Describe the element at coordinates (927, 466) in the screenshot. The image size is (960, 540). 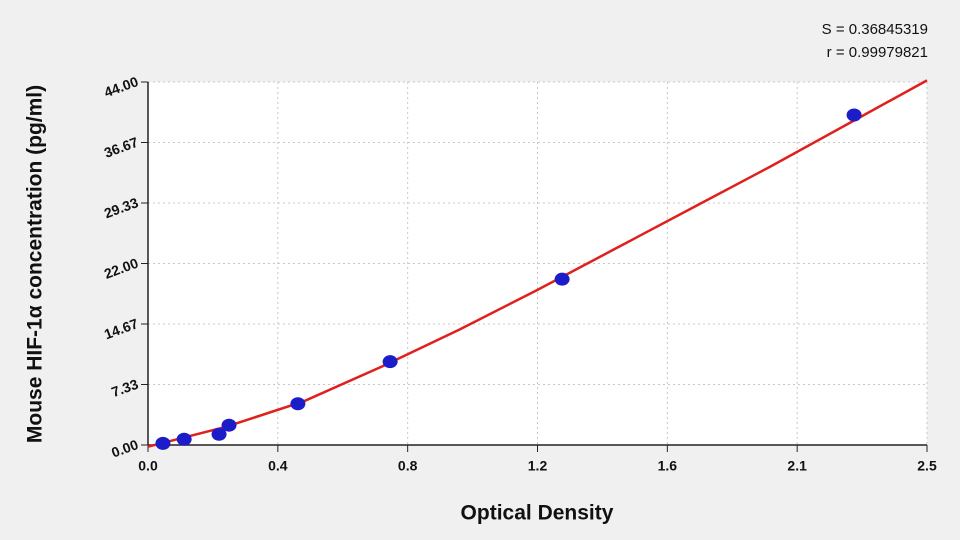
I see `x-tick-label: 2.5` at that location.